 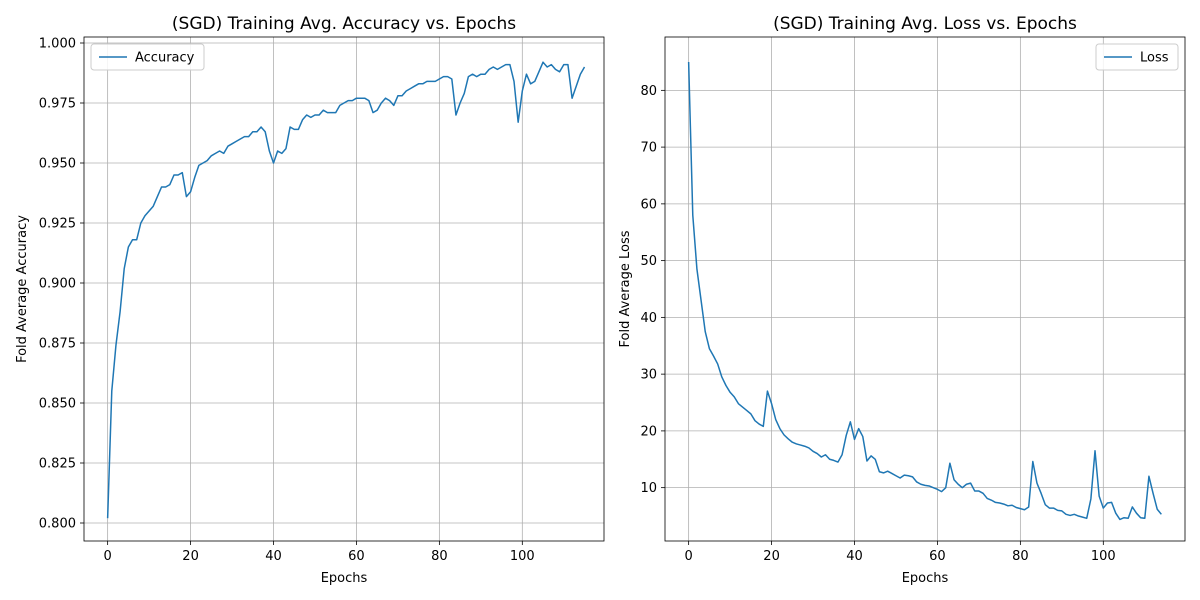 I want to click on y-tick-label: 0.825, so click(x=57, y=464).